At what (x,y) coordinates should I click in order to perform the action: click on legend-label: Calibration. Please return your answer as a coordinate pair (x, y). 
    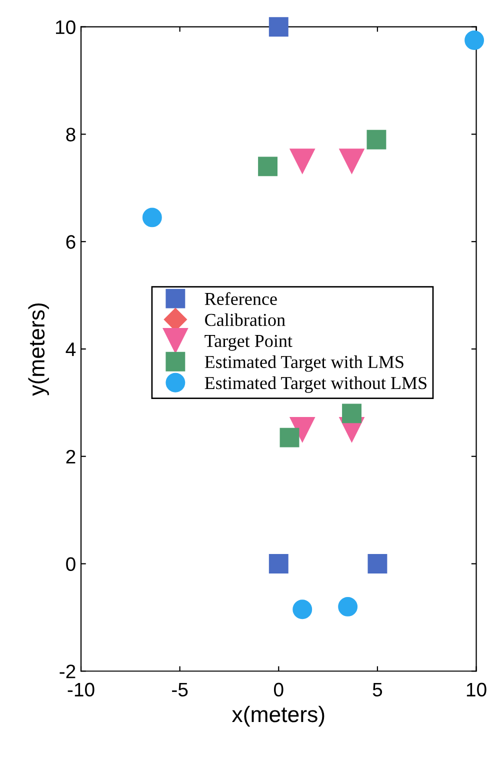
    Looking at the image, I should click on (245, 319).